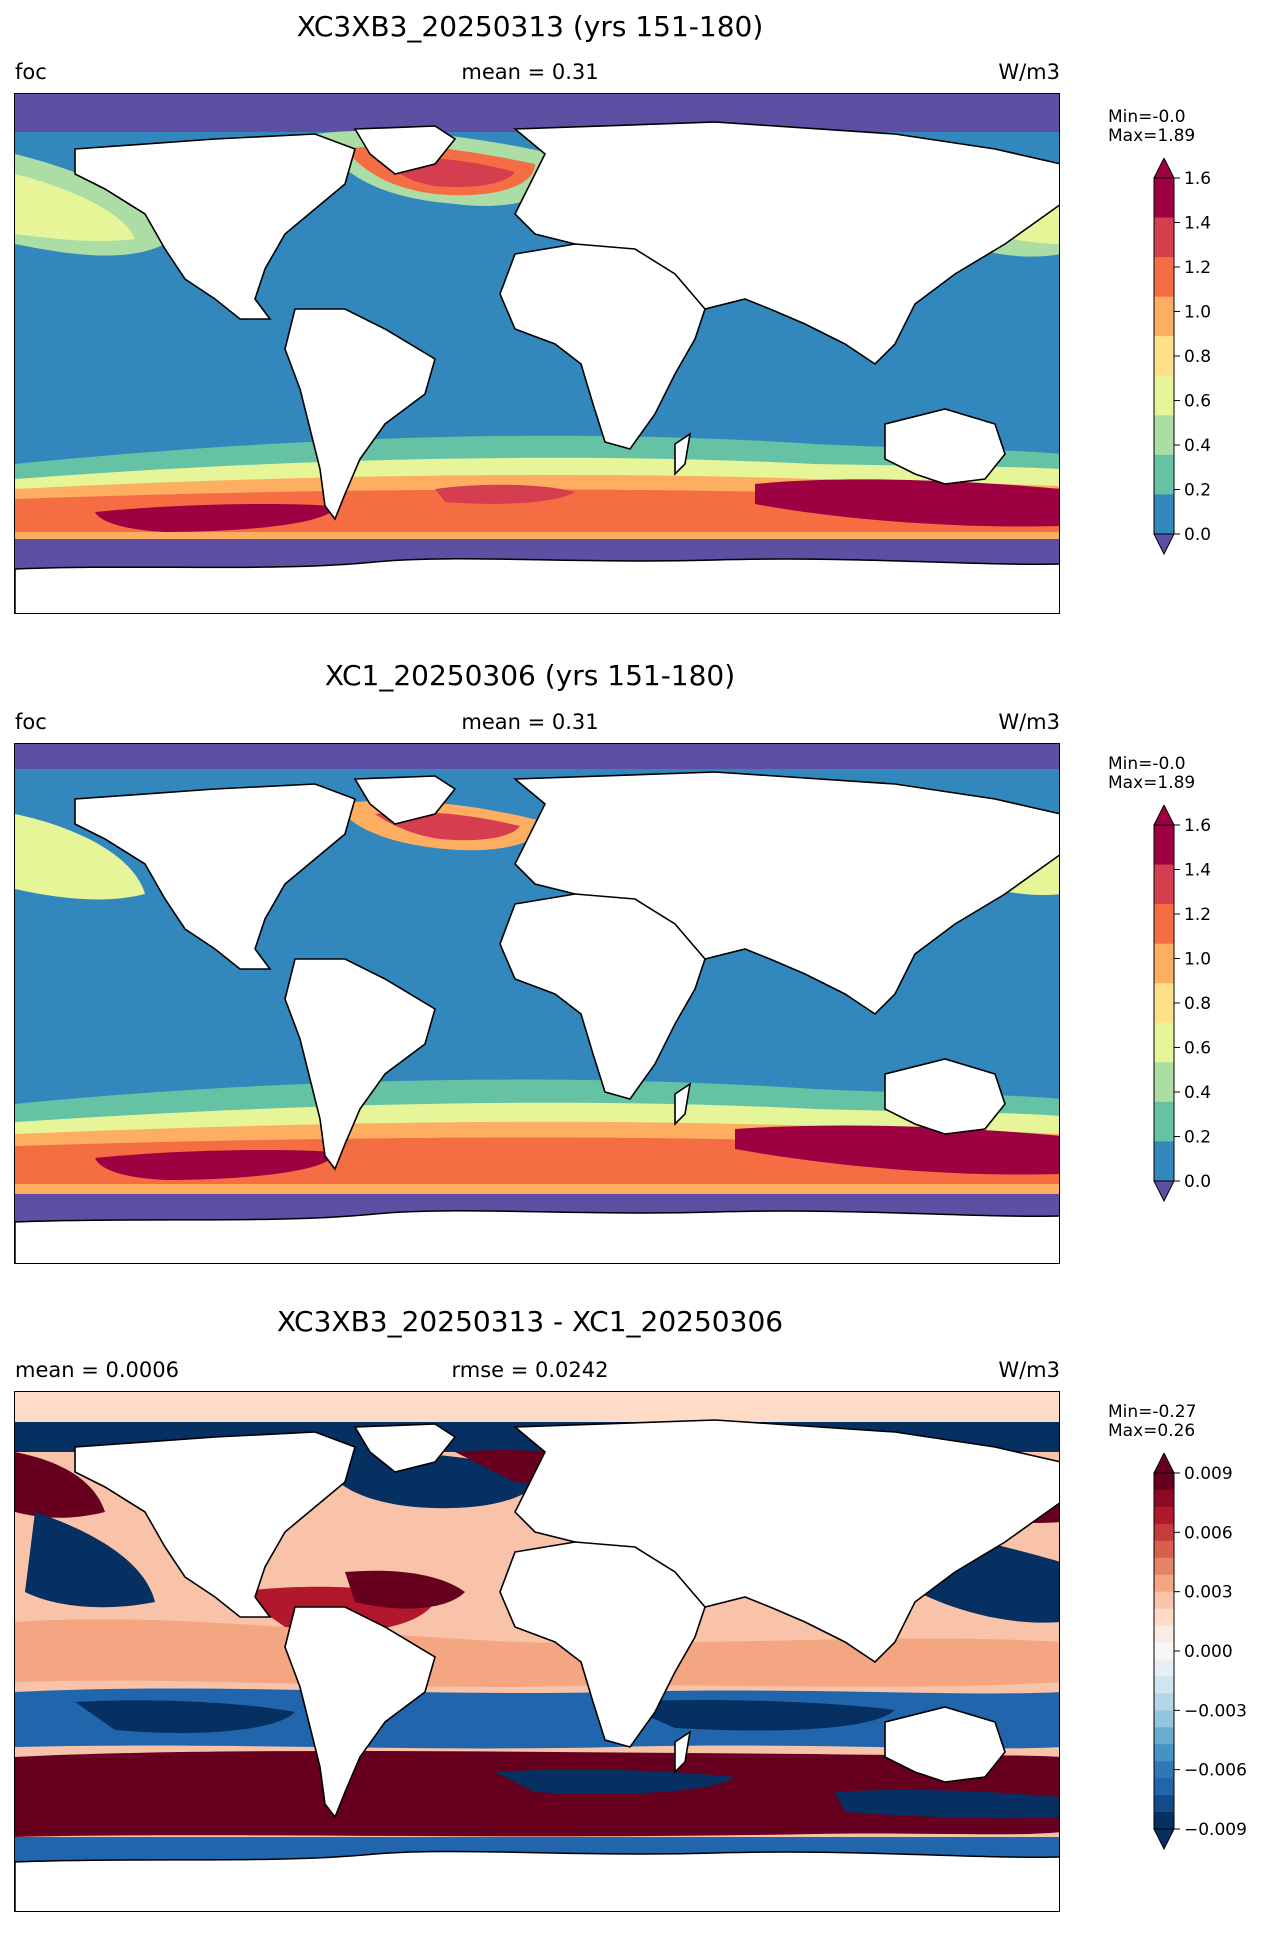 The height and width of the screenshot is (1941, 1284). What do you see at coordinates (1152, 1431) in the screenshot?
I see `max-label: Max=0.26` at bounding box center [1152, 1431].